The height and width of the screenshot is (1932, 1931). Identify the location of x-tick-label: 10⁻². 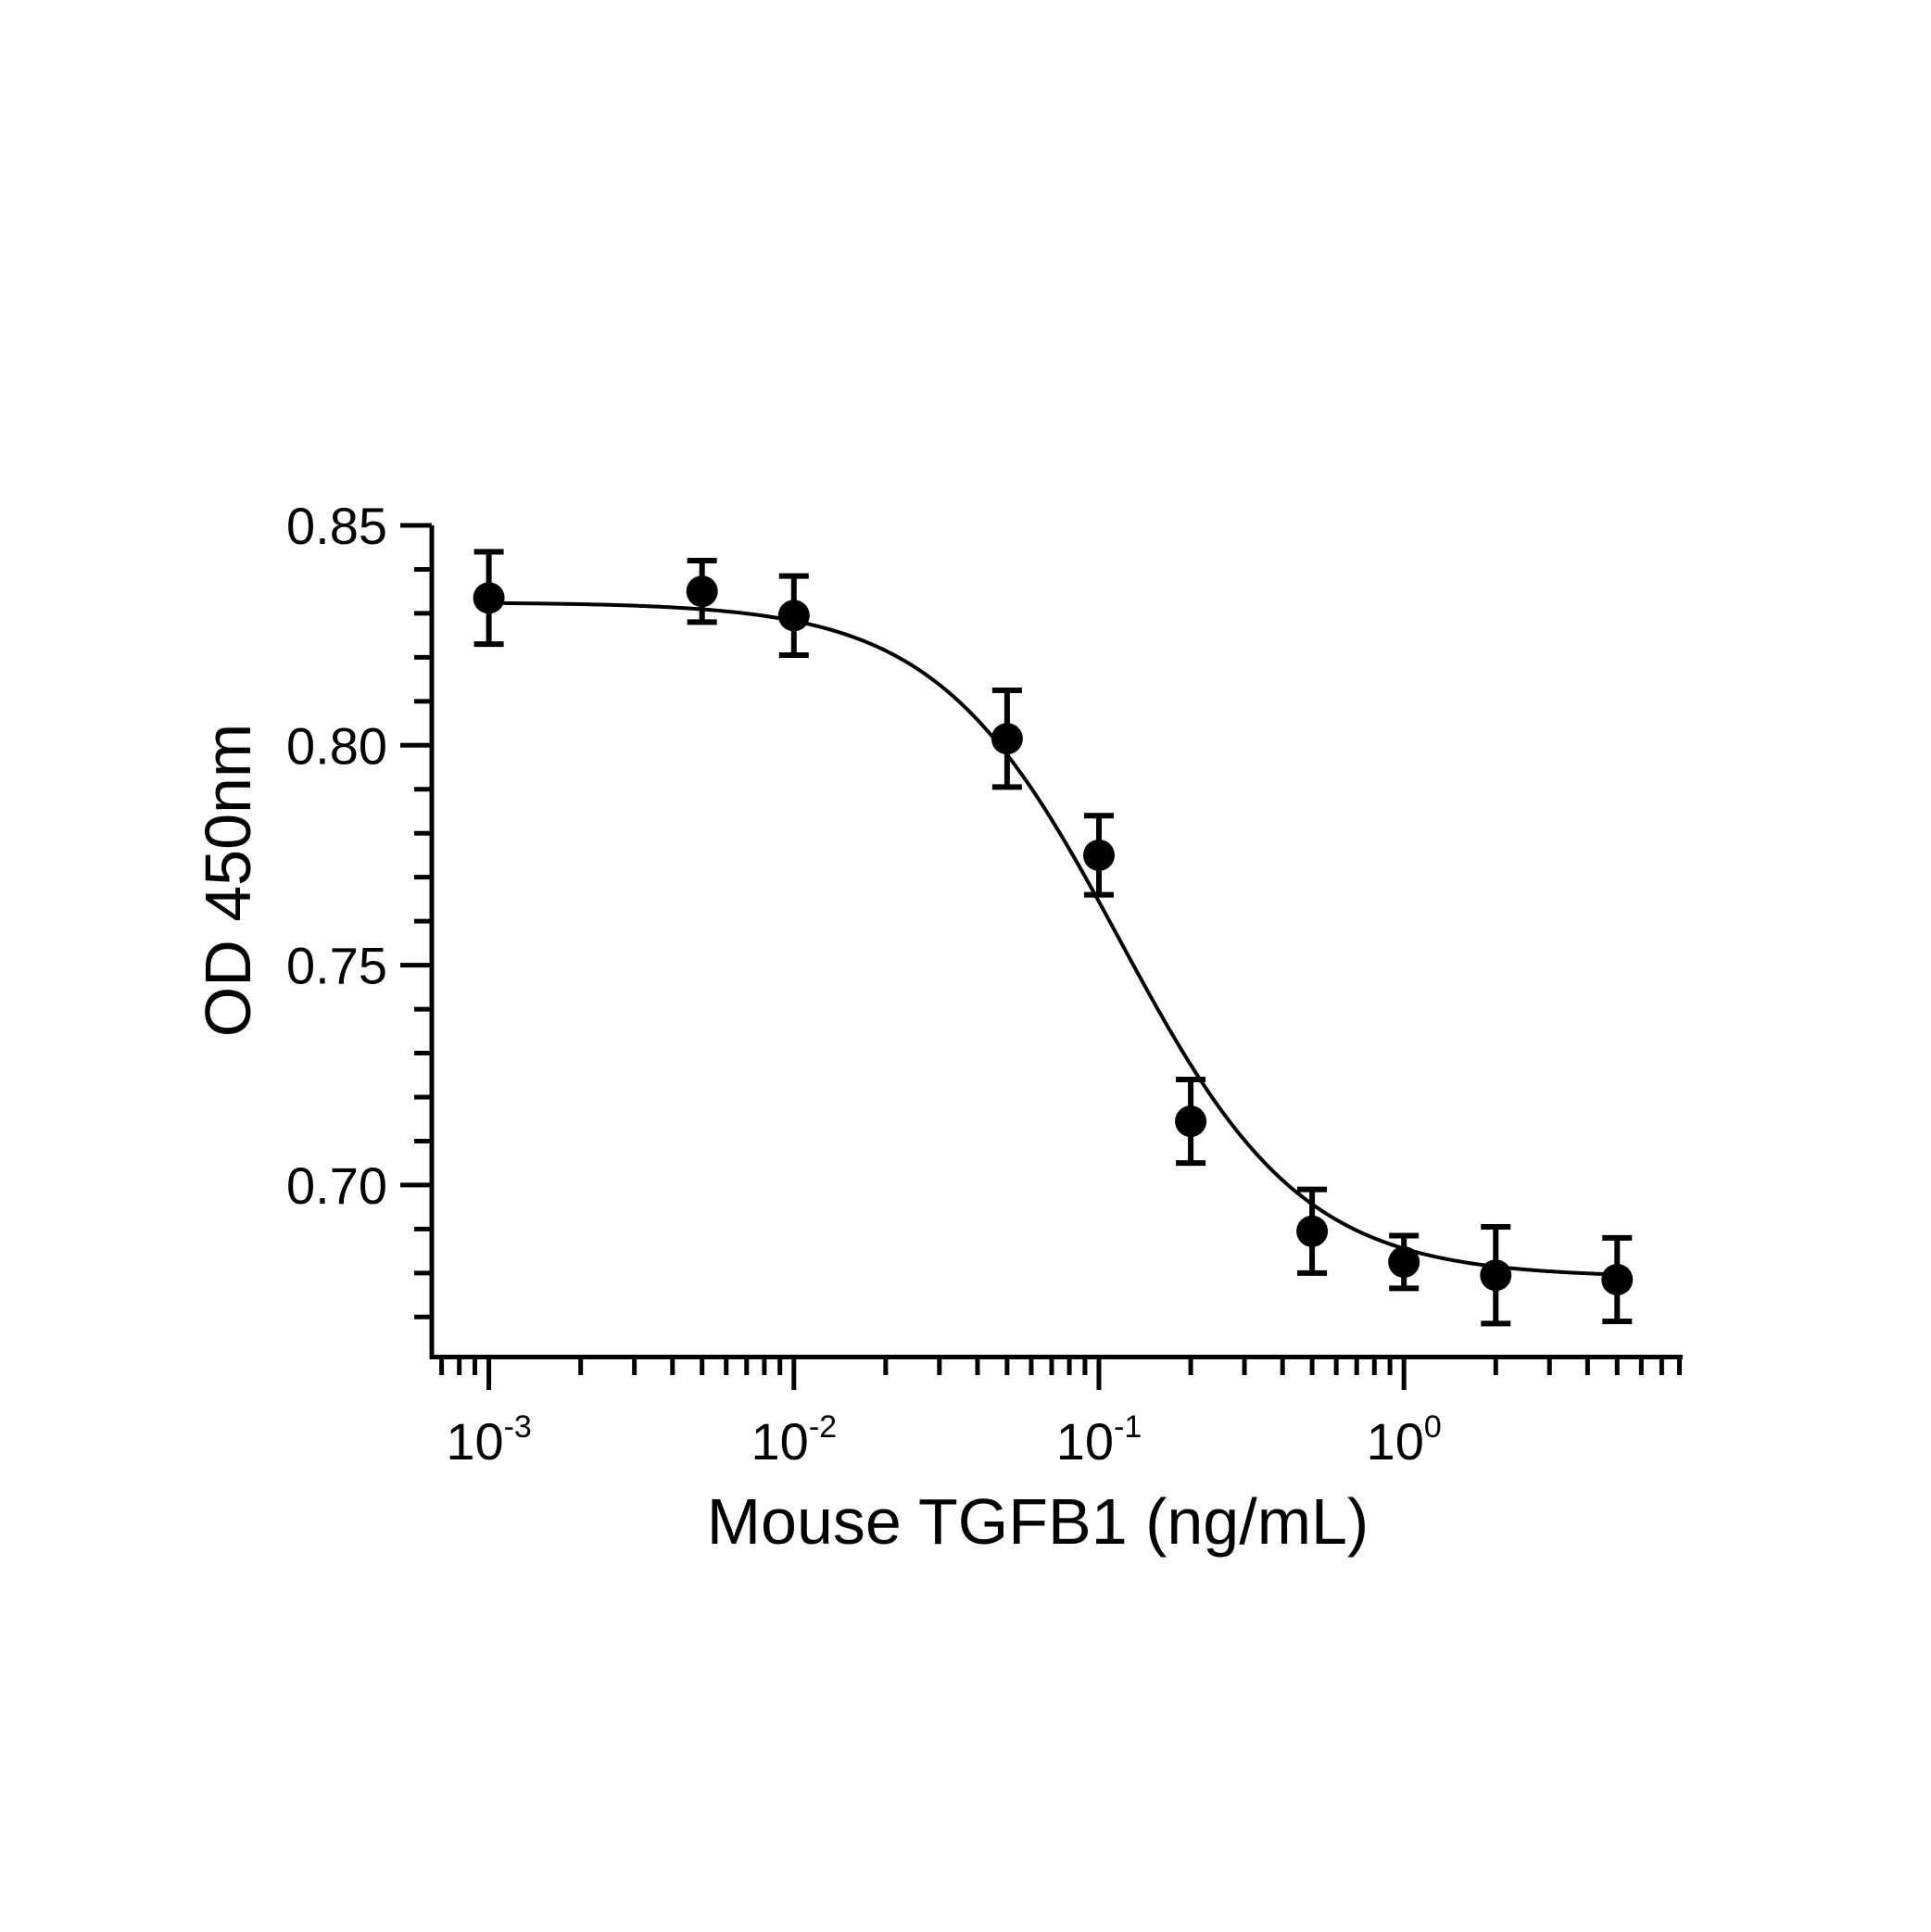
(795, 1440).